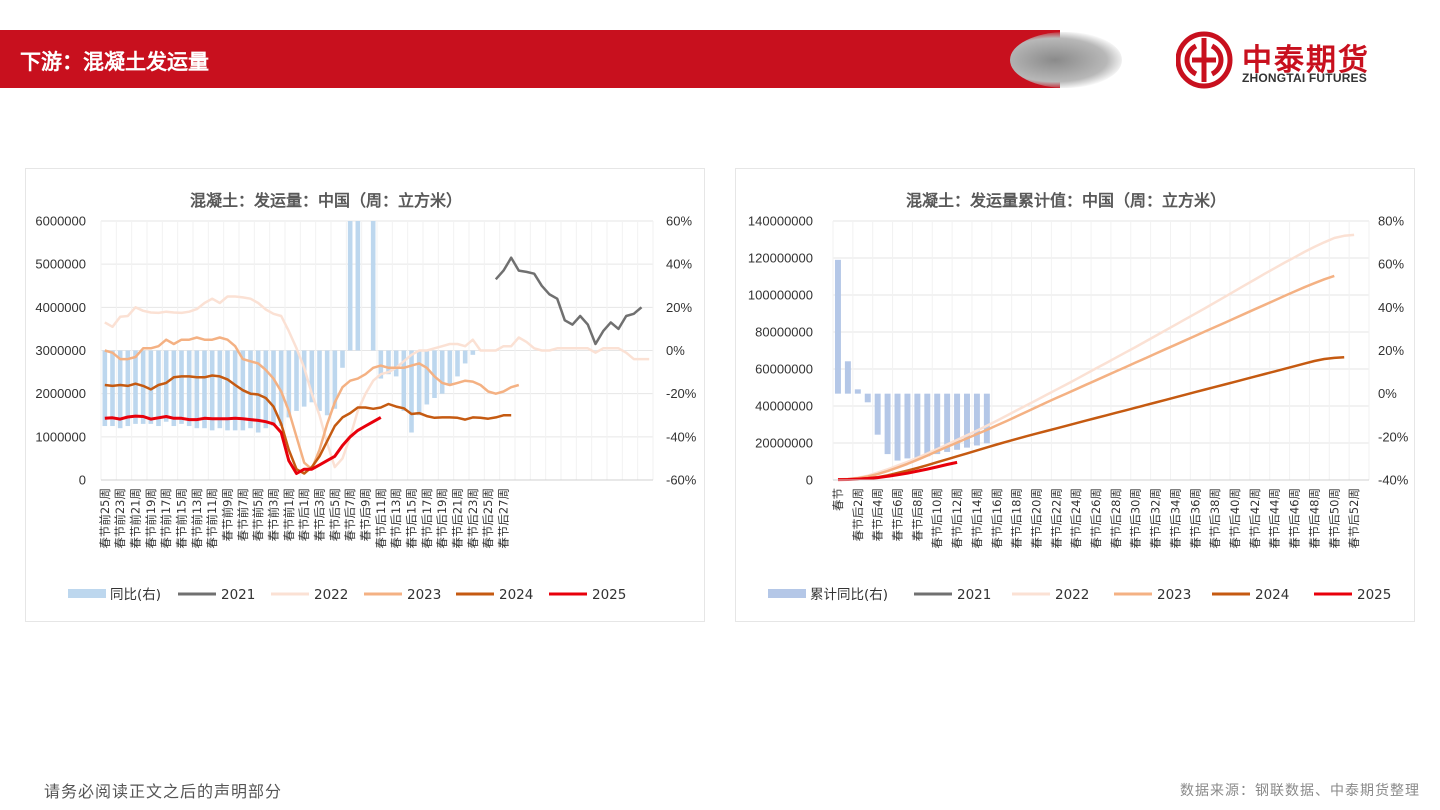  What do you see at coordinates (1334, 518) in the screenshot?
I see `x-tick-label: 春节后50周` at bounding box center [1334, 518].